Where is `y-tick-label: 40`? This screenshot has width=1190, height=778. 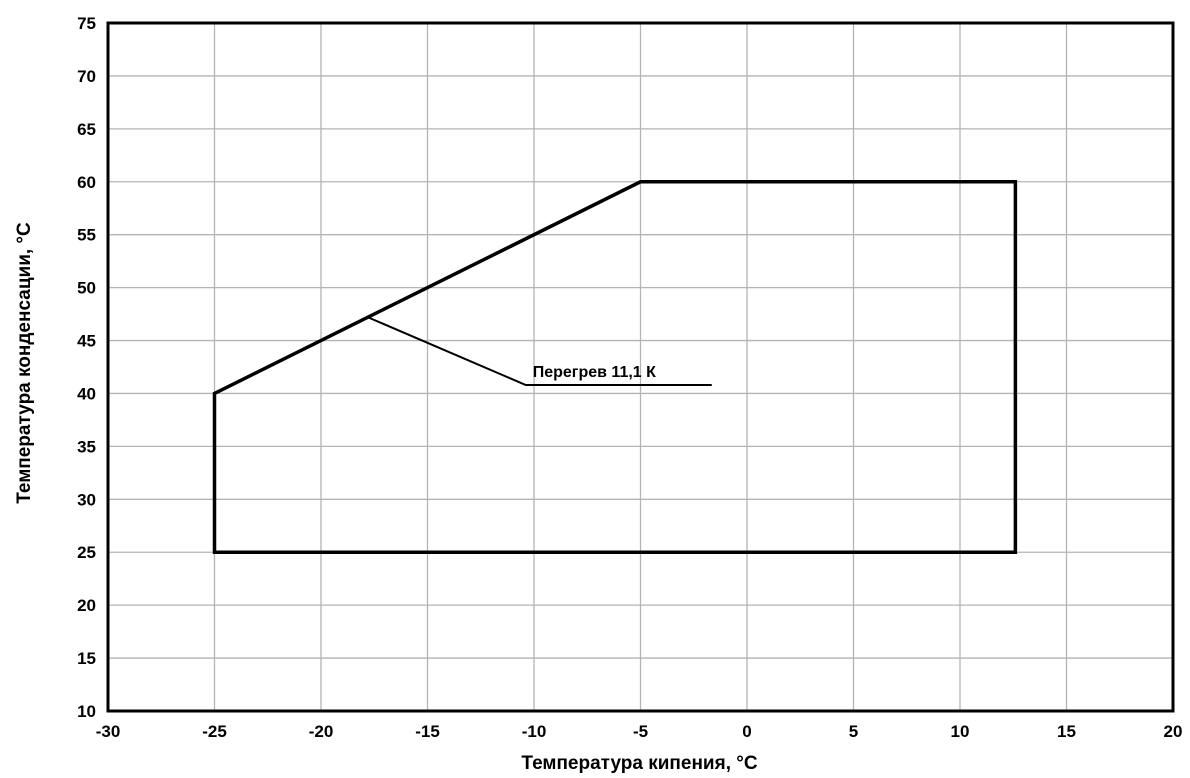
y-tick-label: 40 is located at coordinates (86, 393).